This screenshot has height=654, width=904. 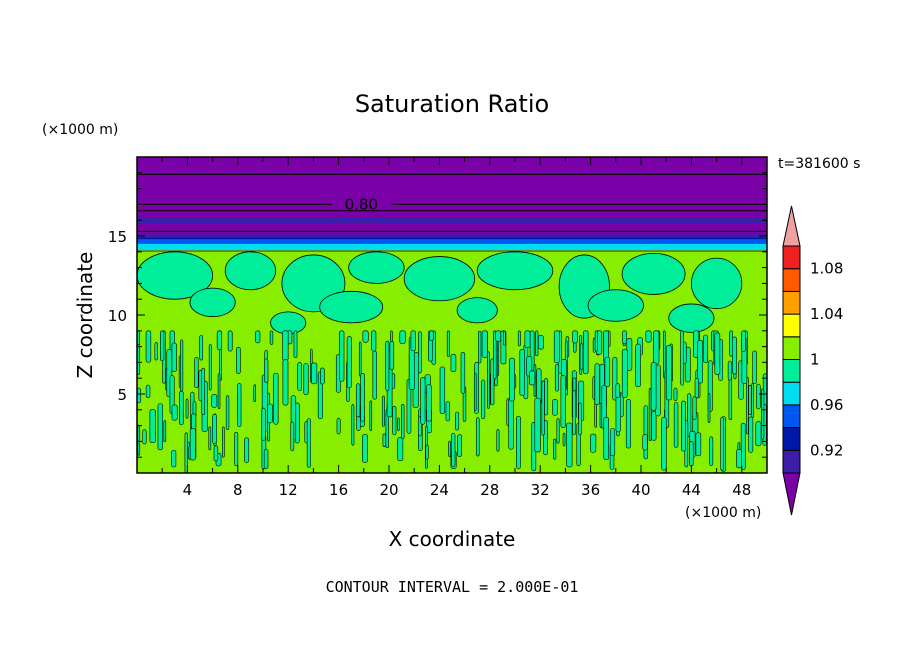 I want to click on contour-lines: 0.80, so click(x=452, y=212).